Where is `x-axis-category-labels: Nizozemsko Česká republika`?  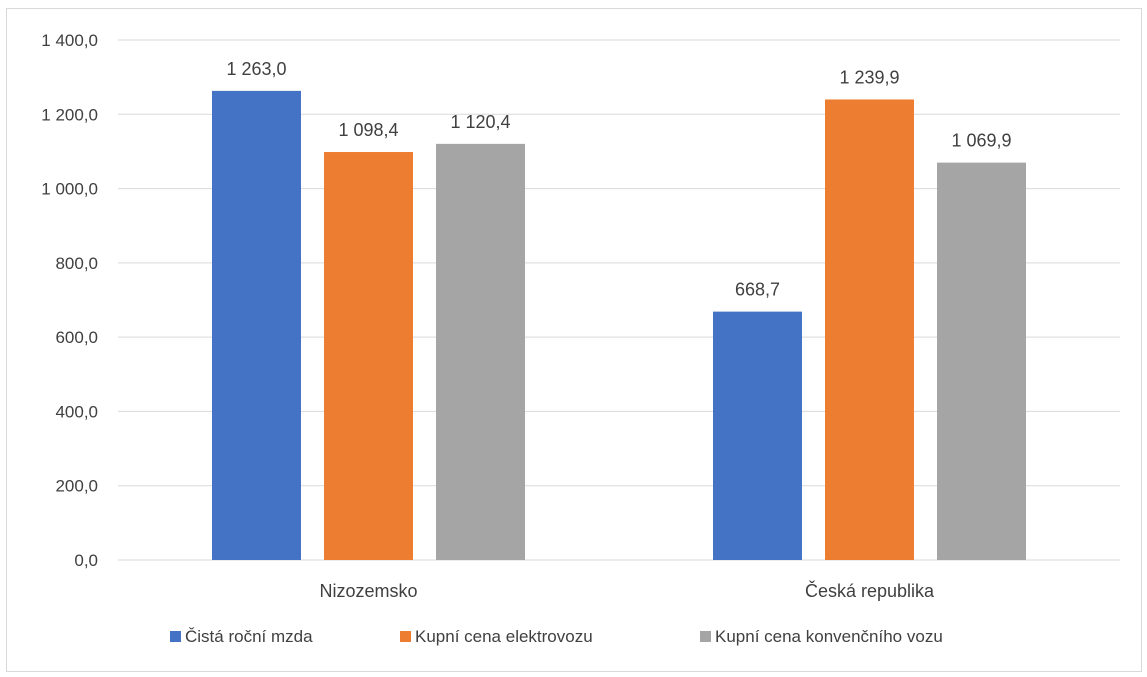
x-axis-category-labels: Nizozemsko Česká republika is located at coordinates (627, 590).